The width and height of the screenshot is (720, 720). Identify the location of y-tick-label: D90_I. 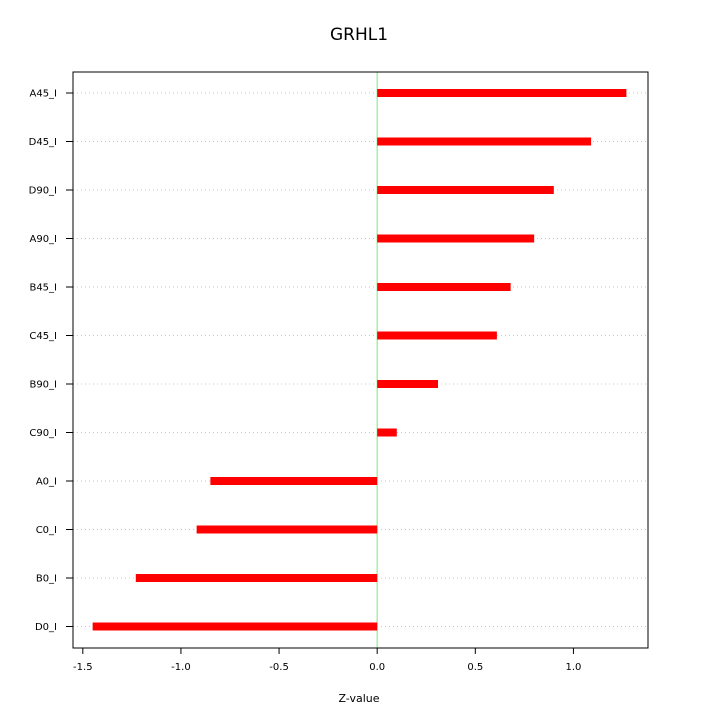
(43, 191).